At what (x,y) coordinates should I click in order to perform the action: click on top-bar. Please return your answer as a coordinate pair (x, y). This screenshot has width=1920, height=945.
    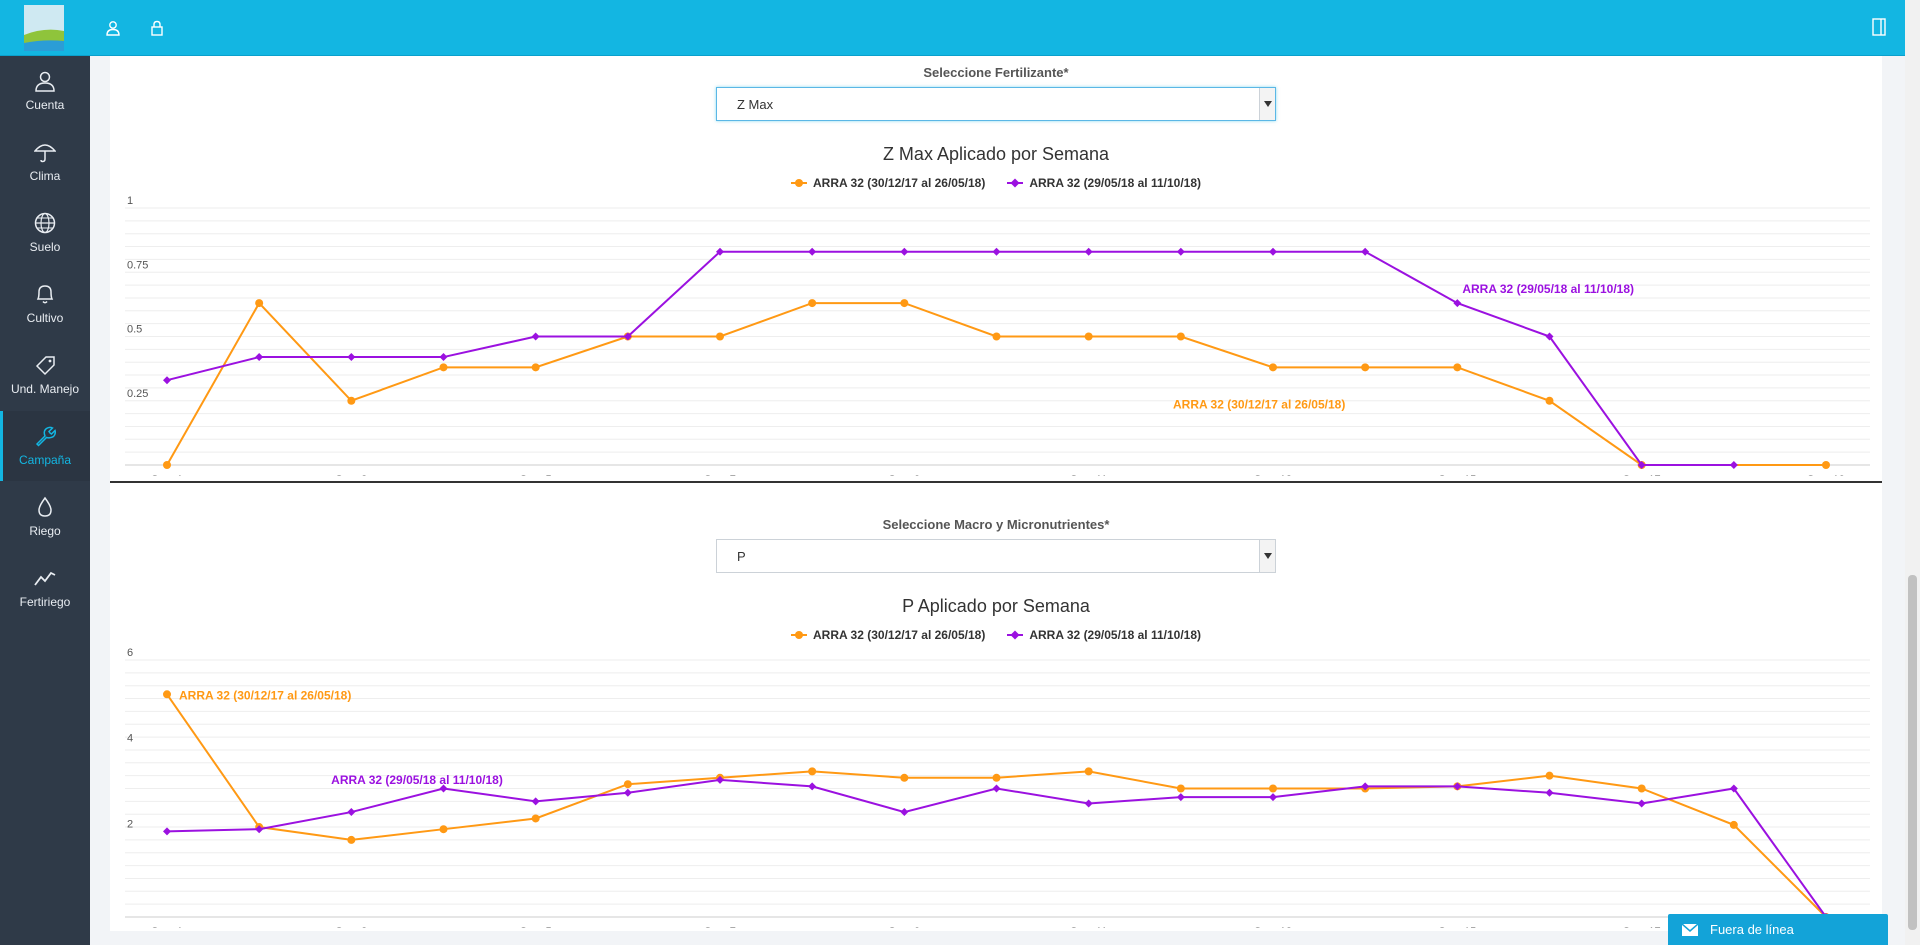
    Looking at the image, I should click on (952, 28).